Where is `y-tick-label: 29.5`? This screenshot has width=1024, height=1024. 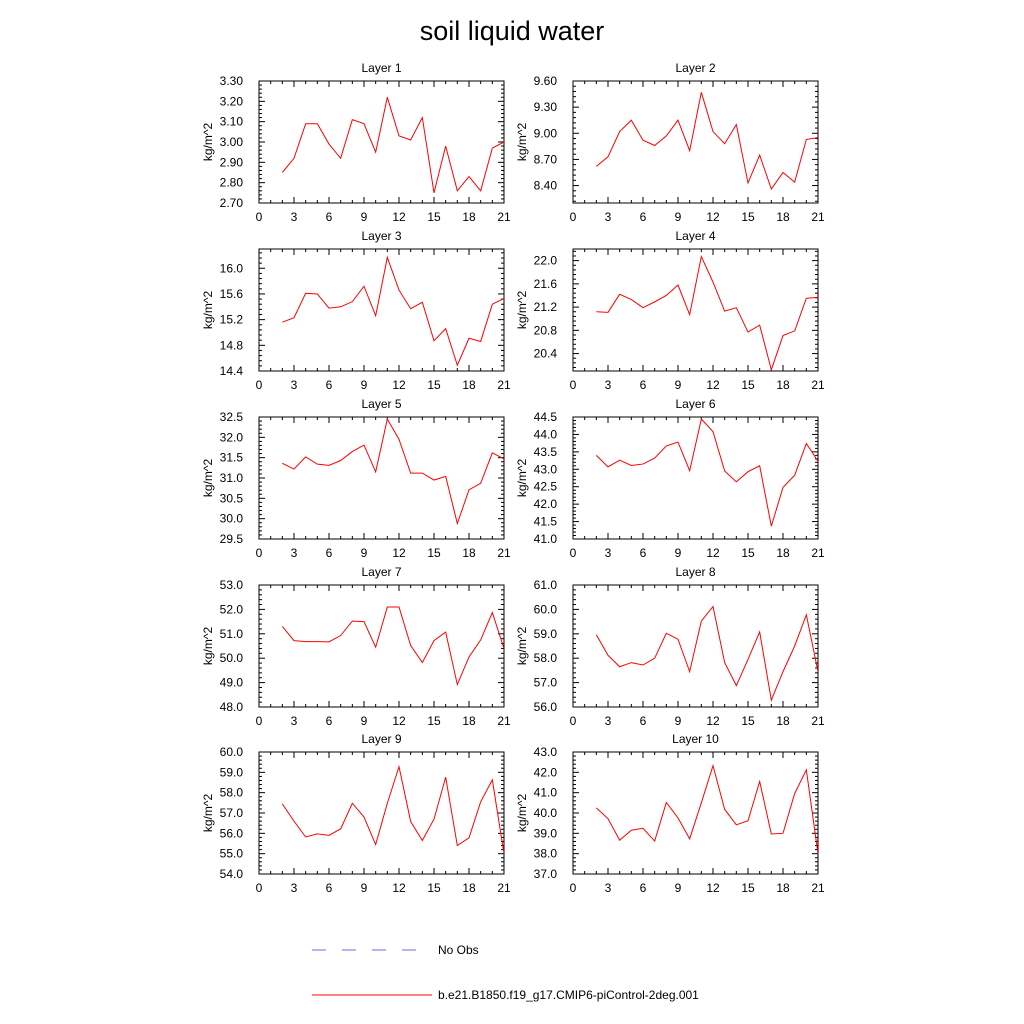
y-tick-label: 29.5 is located at coordinates (232, 539).